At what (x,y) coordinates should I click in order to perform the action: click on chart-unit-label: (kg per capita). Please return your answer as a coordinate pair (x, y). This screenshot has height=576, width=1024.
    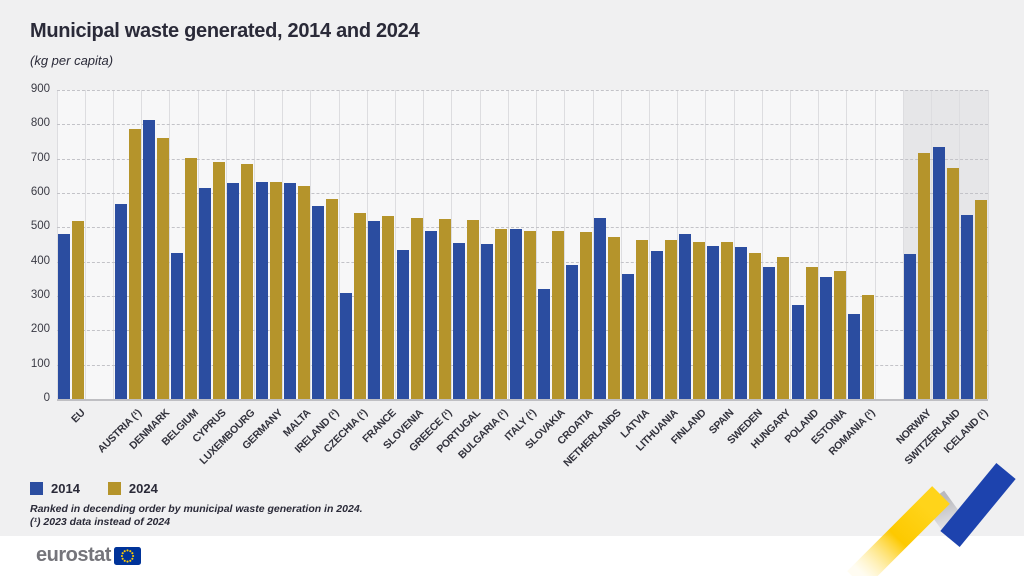
    Looking at the image, I should click on (72, 60).